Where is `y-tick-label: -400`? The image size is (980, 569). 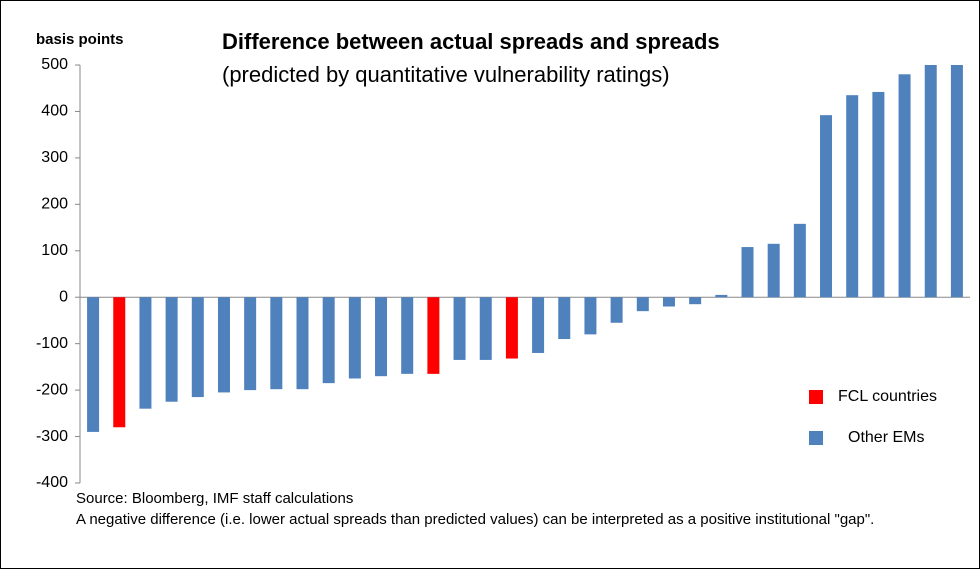 y-tick-label: -400 is located at coordinates (52, 482).